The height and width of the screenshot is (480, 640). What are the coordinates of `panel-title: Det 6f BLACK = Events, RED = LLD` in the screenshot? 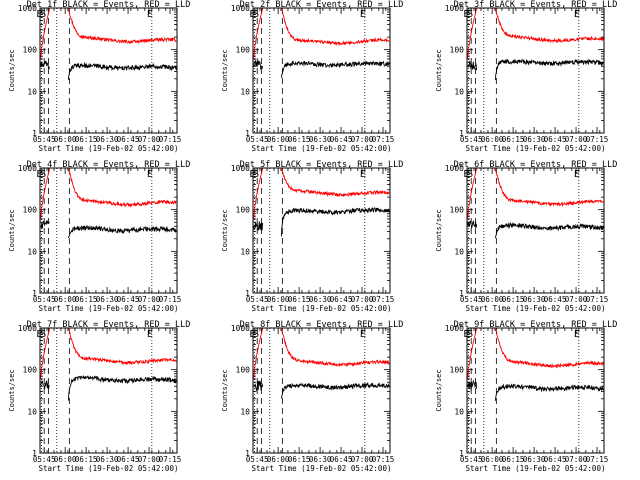 It's located at (536, 165).